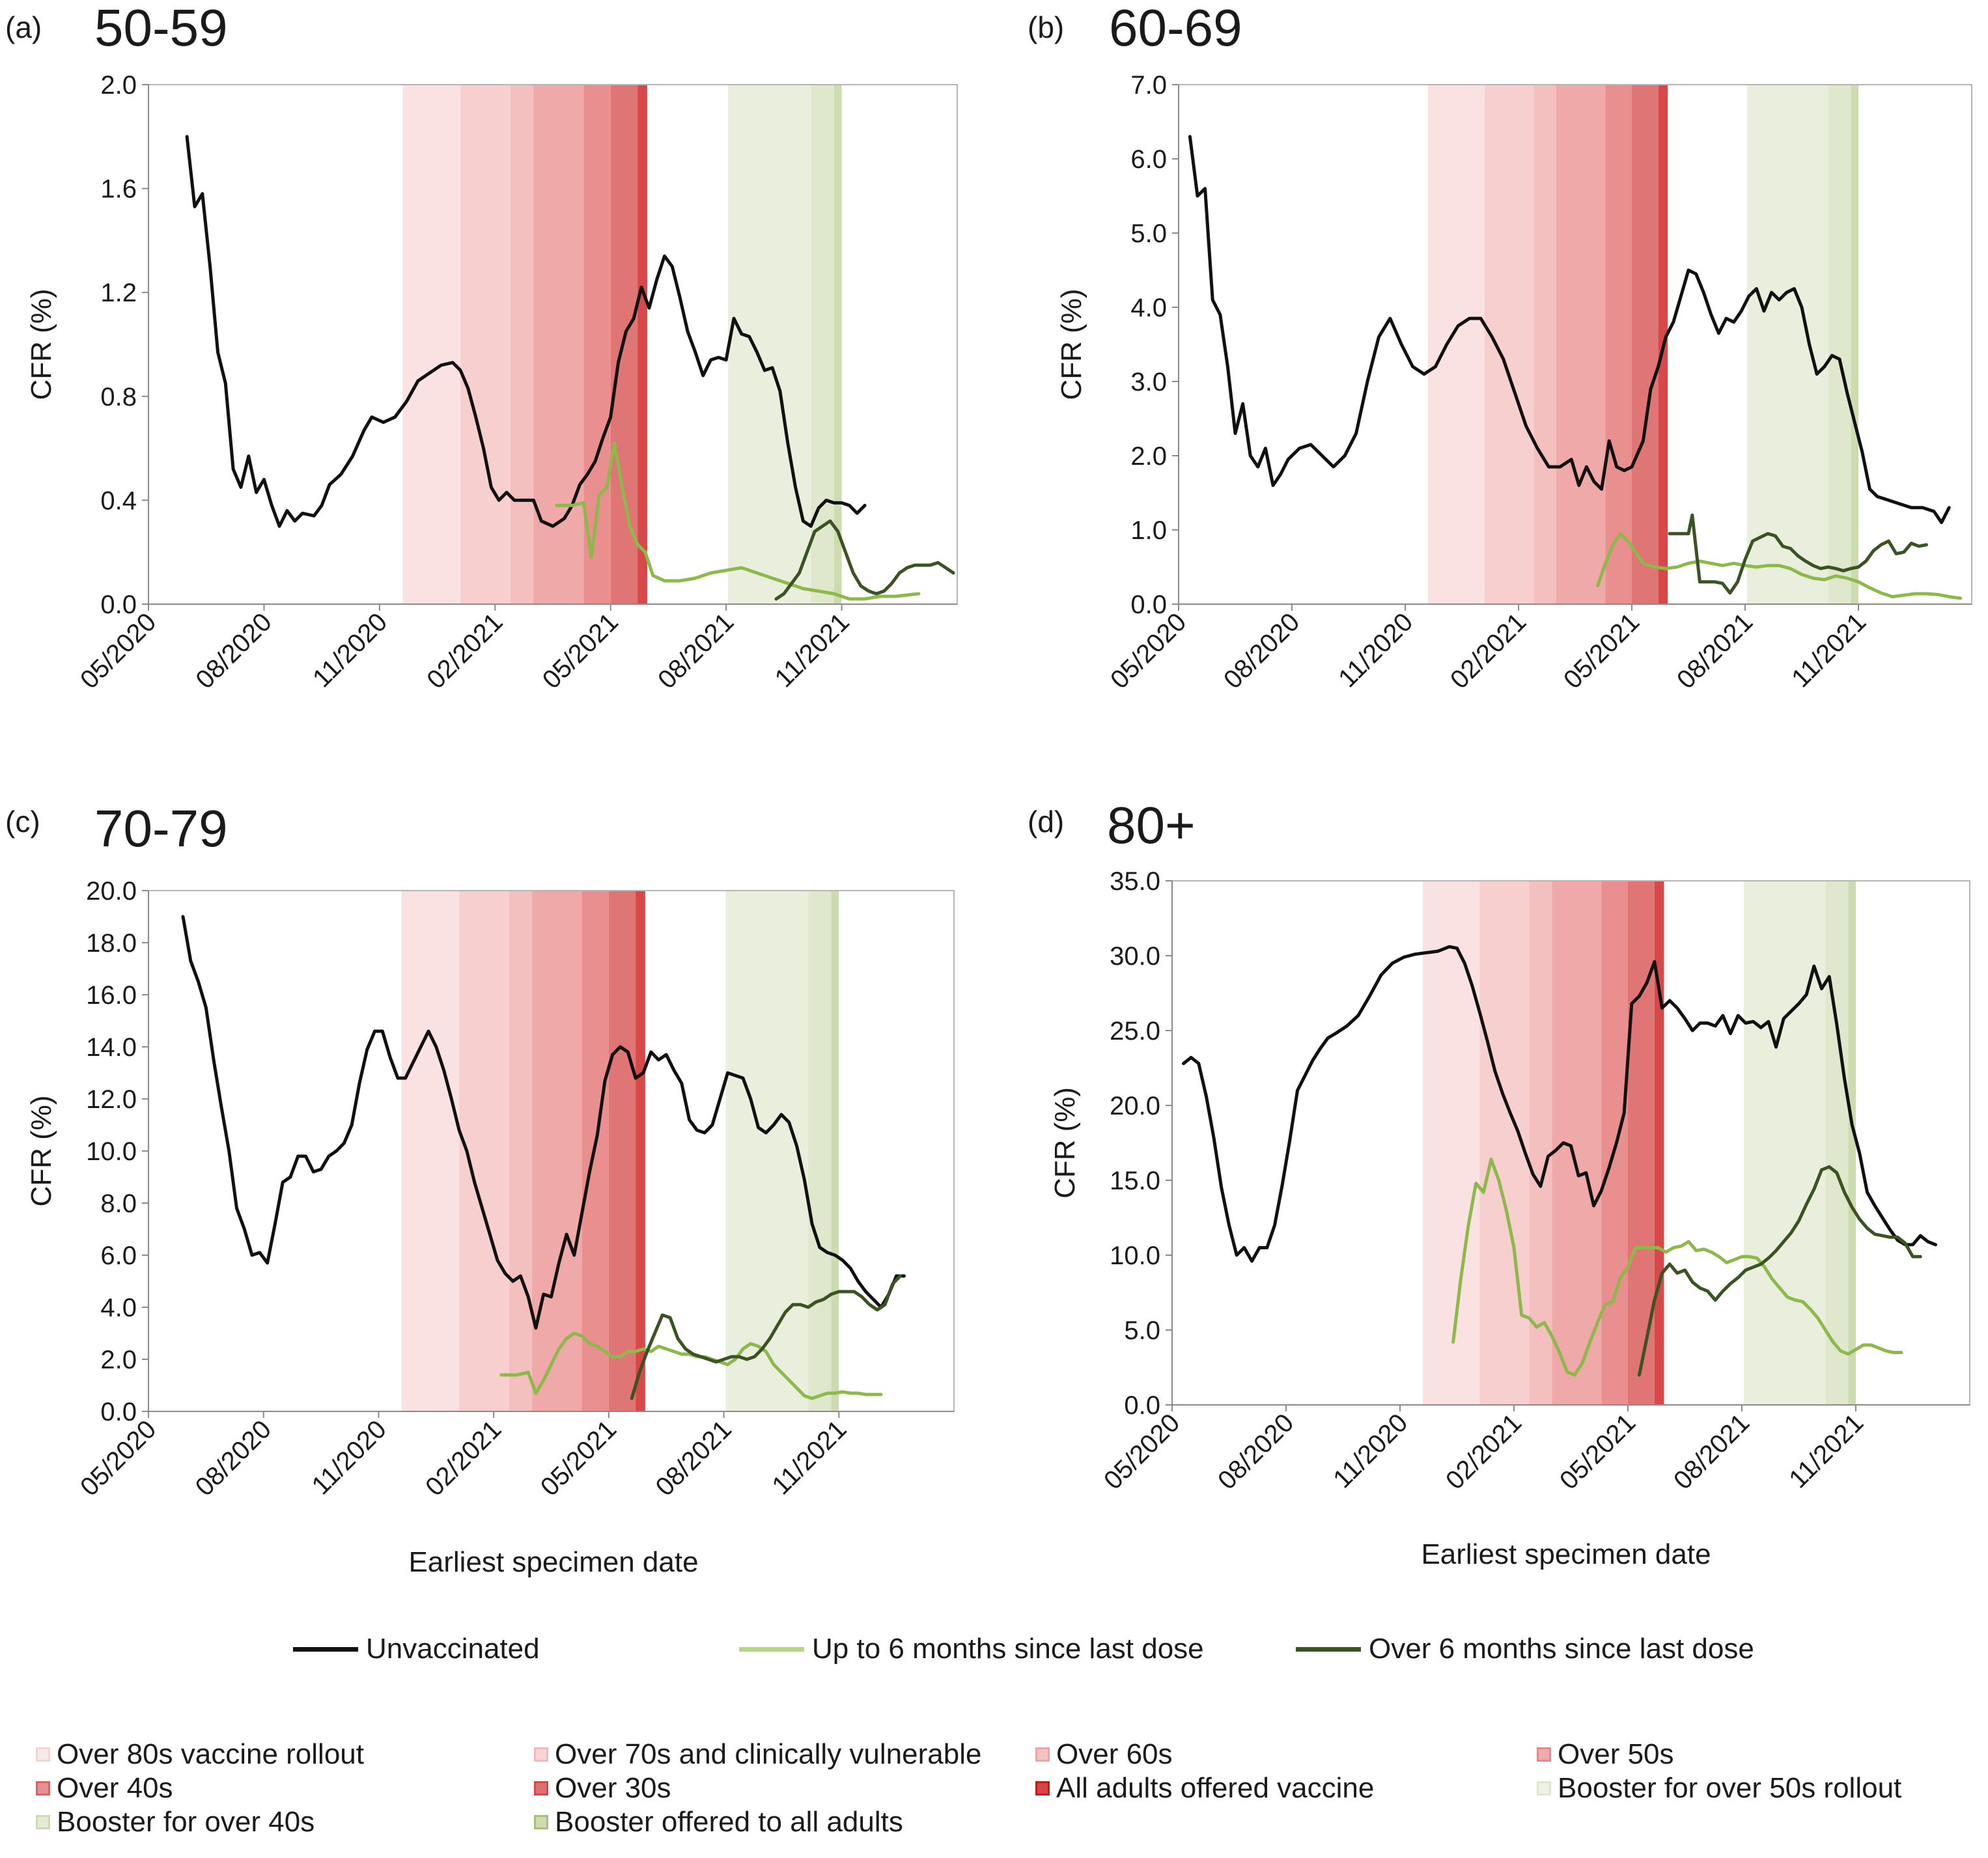  I want to click on legend-band-over70-swatch, so click(541, 1754).